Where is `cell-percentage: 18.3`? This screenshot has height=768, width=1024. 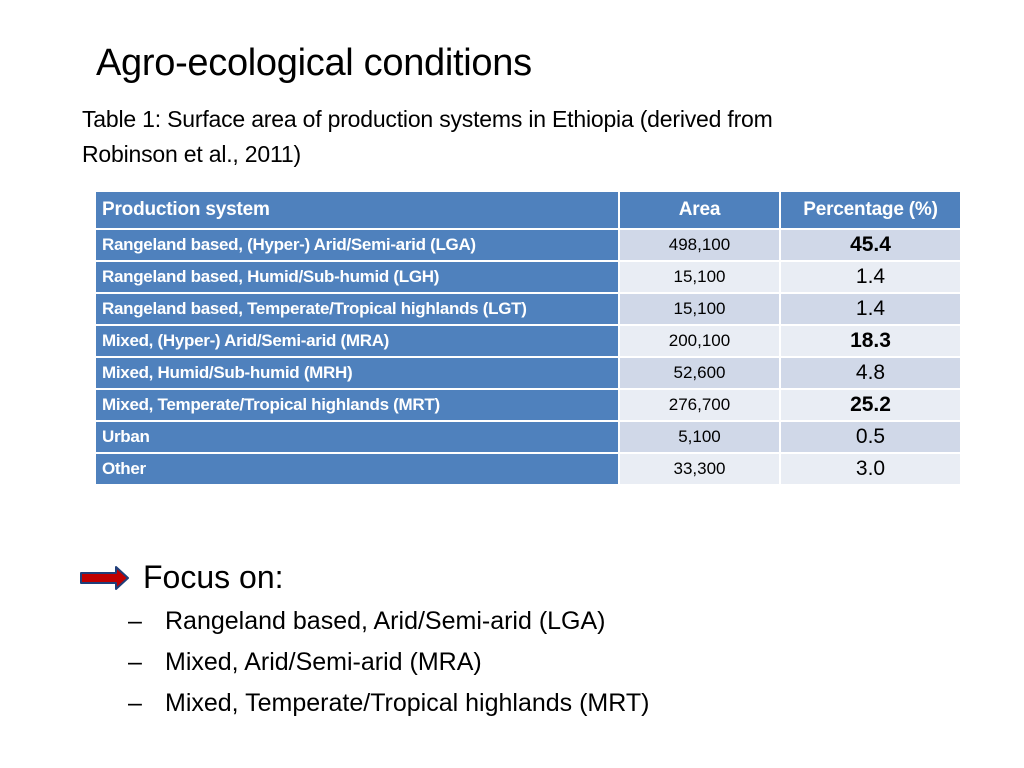
cell-percentage: 18.3 is located at coordinates (870, 341).